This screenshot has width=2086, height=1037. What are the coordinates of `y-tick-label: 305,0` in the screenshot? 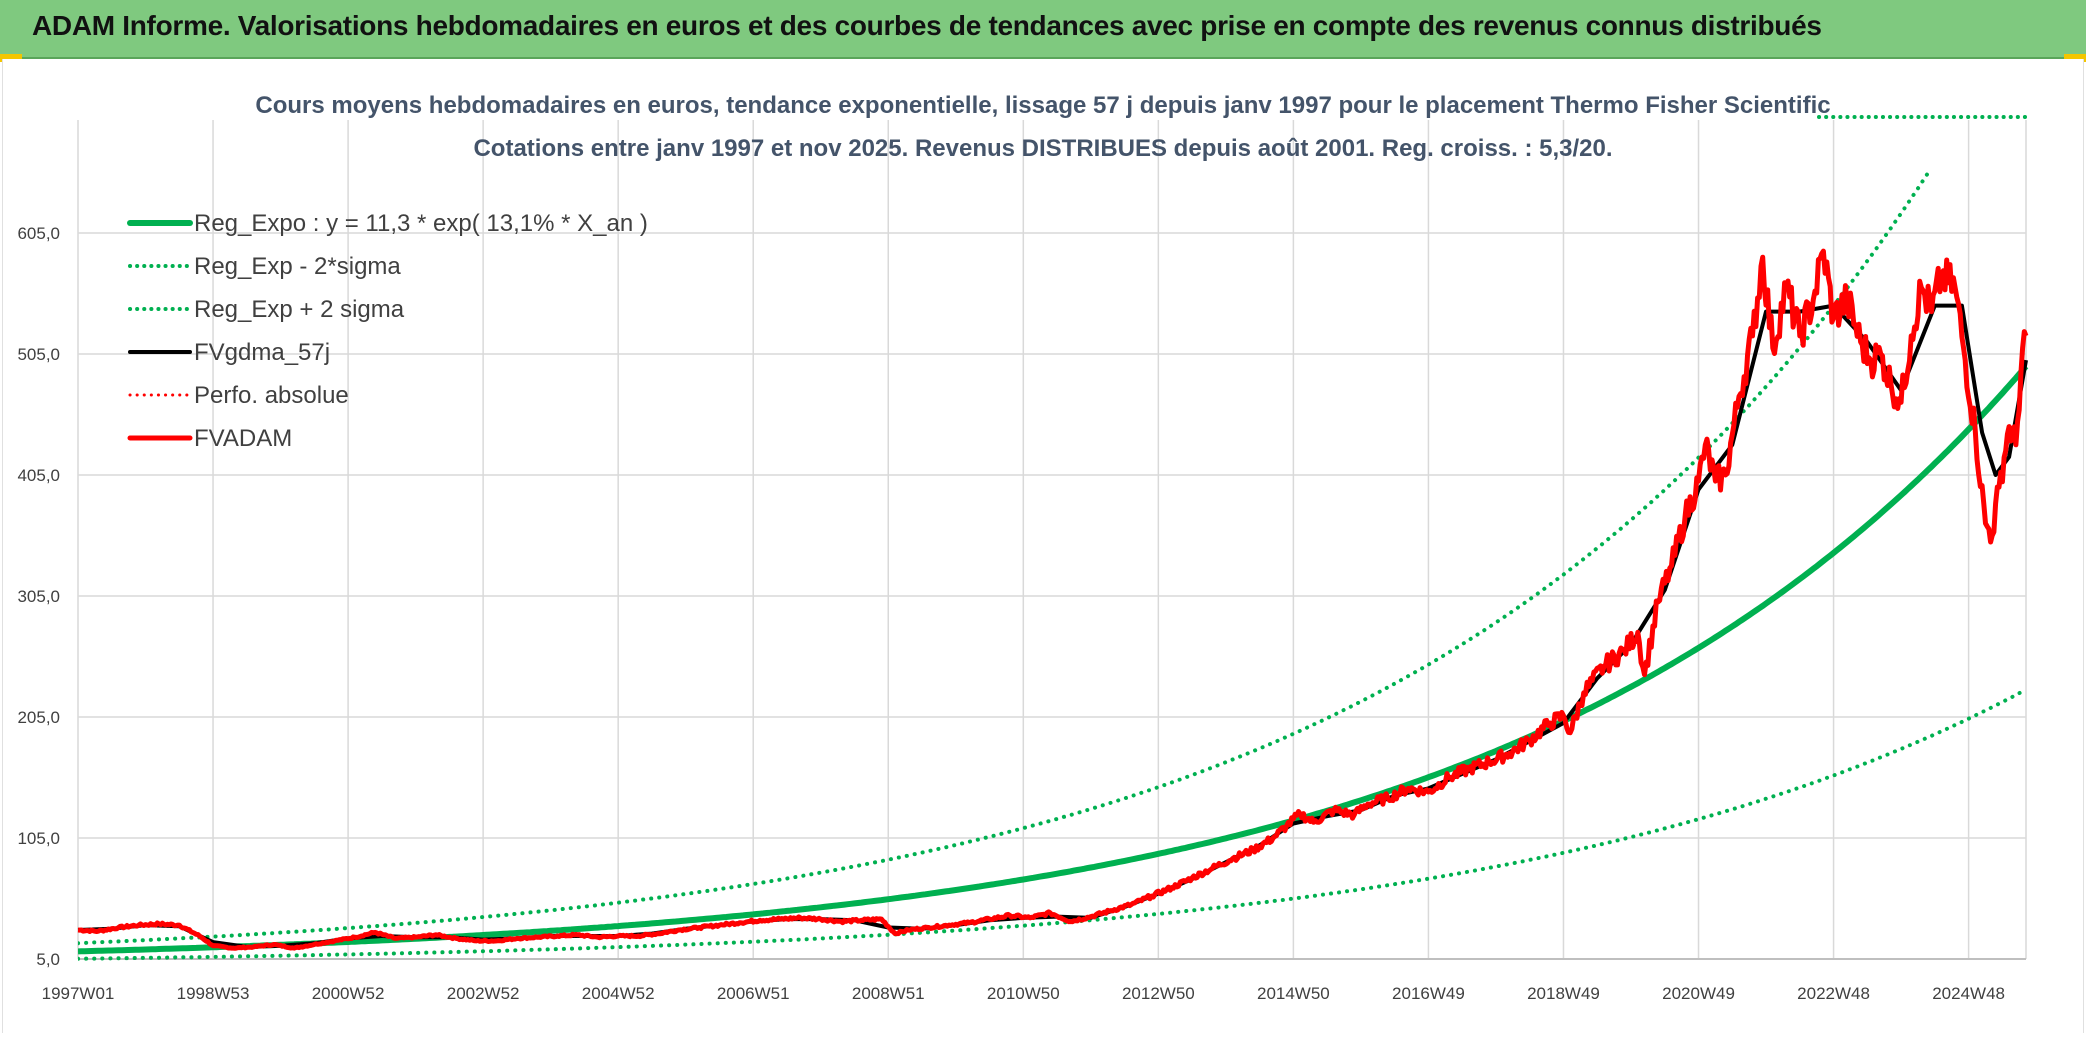 It's located at (38, 596).